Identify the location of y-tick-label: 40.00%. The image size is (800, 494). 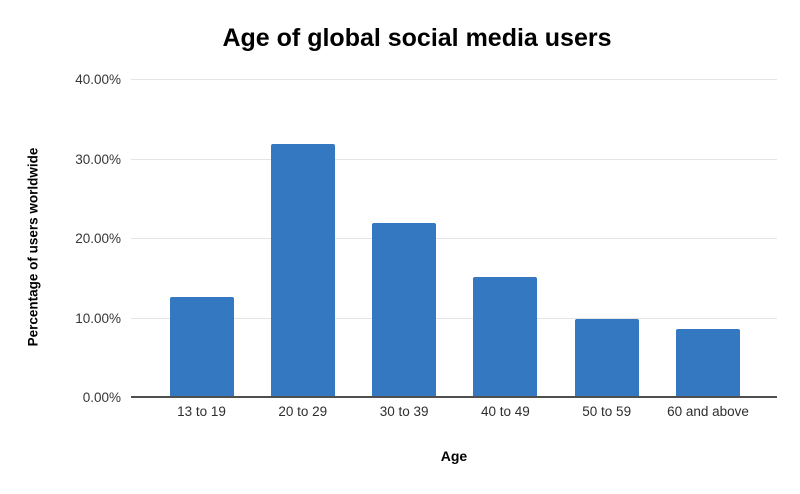
(98, 79).